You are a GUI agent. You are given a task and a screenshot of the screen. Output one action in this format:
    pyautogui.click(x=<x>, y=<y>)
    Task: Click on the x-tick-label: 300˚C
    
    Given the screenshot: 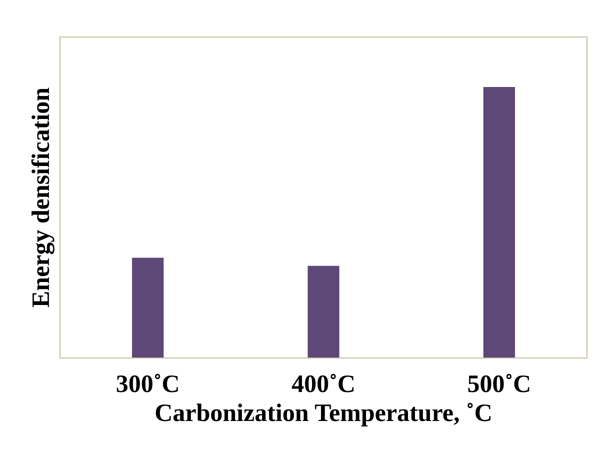 What is the action you would take?
    pyautogui.click(x=147, y=383)
    